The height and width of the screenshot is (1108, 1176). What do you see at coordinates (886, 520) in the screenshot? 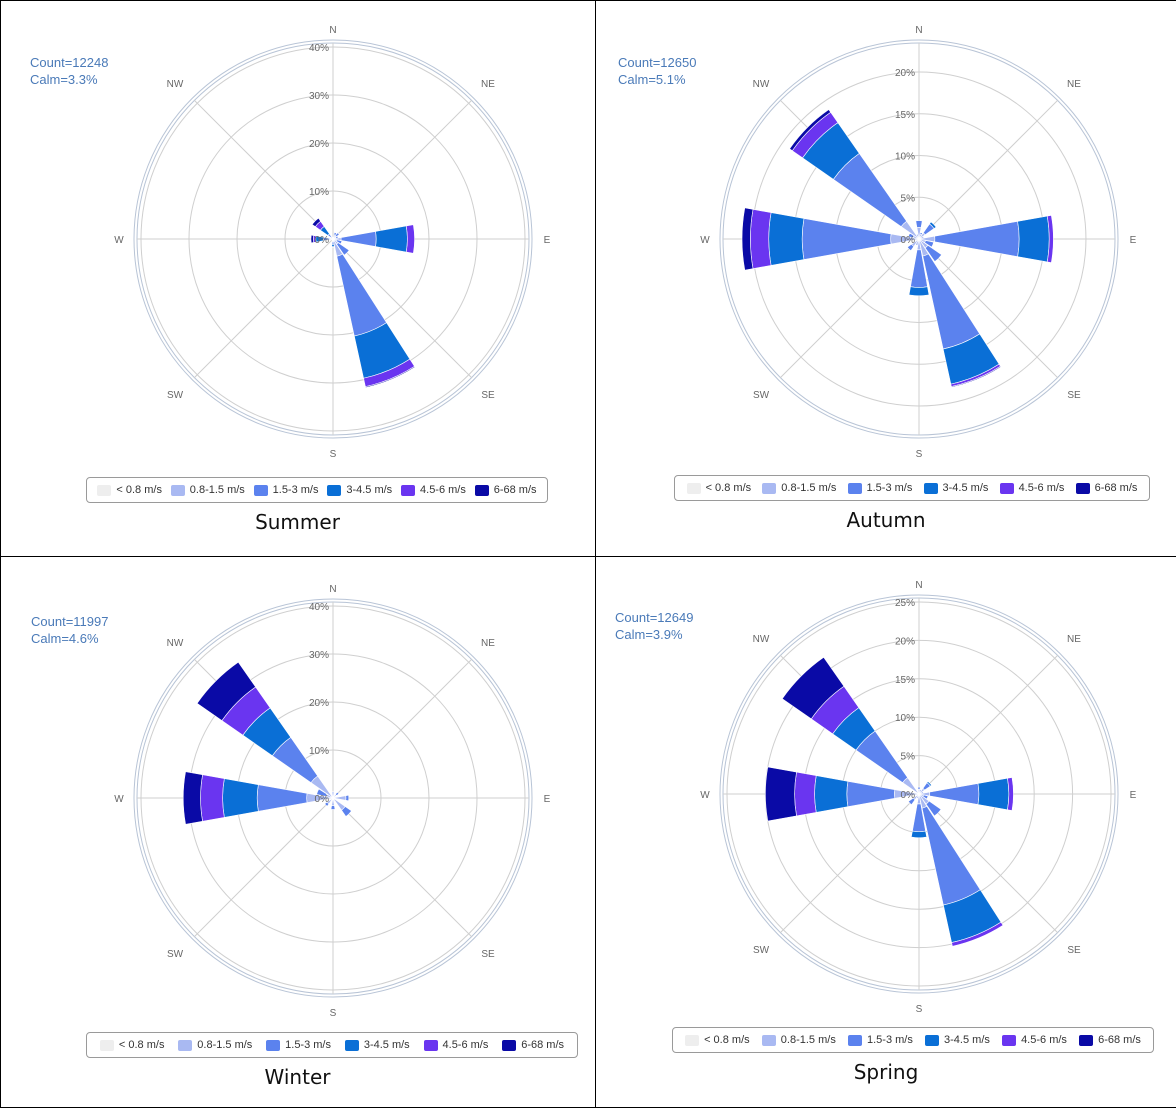
I see `season-caption: Autumn` at bounding box center [886, 520].